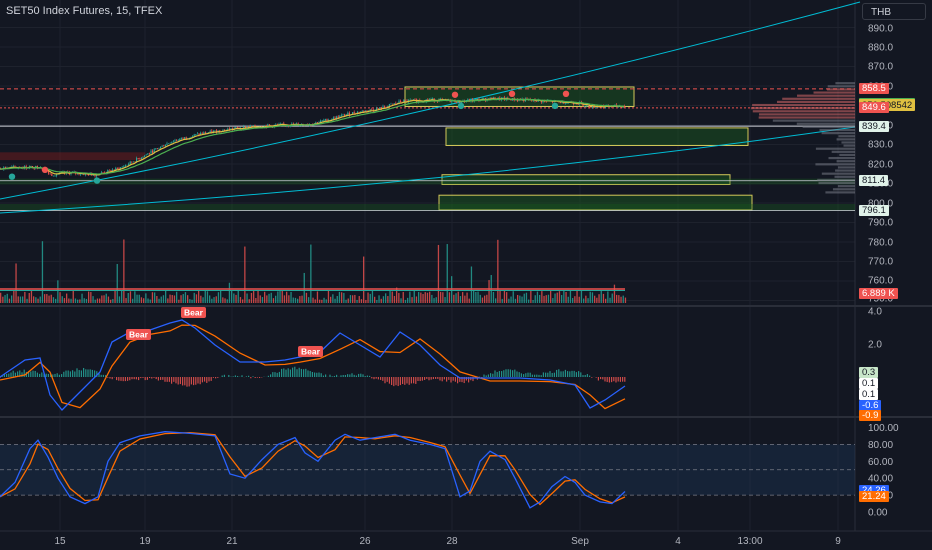 The image size is (932, 550). Describe the element at coordinates (427, 470) in the screenshot. I see `stochastic-pane` at that location.